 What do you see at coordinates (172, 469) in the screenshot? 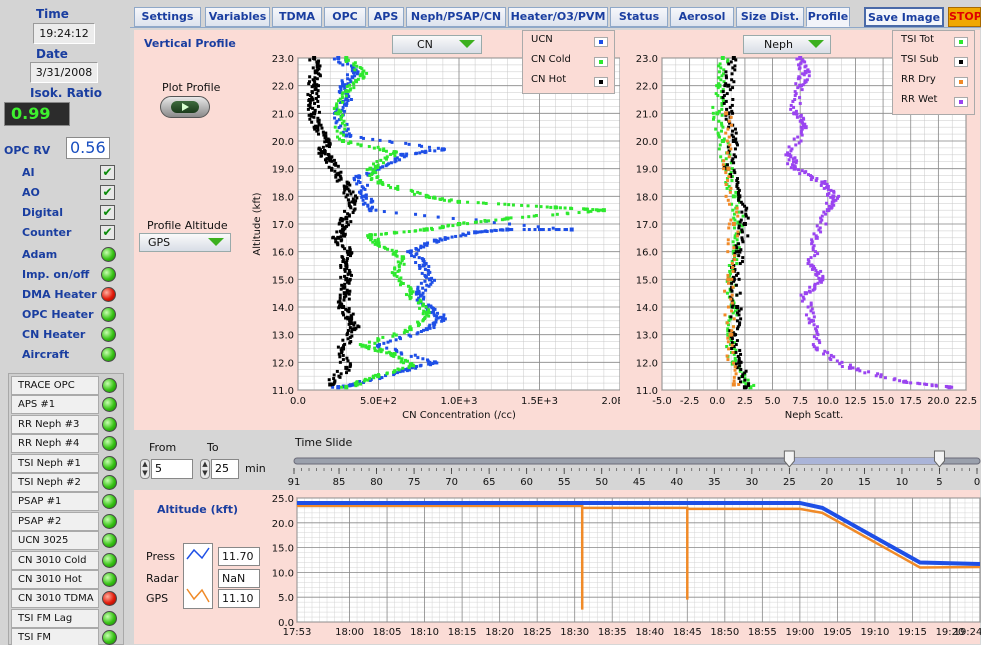
I see `from-input: 5` at bounding box center [172, 469].